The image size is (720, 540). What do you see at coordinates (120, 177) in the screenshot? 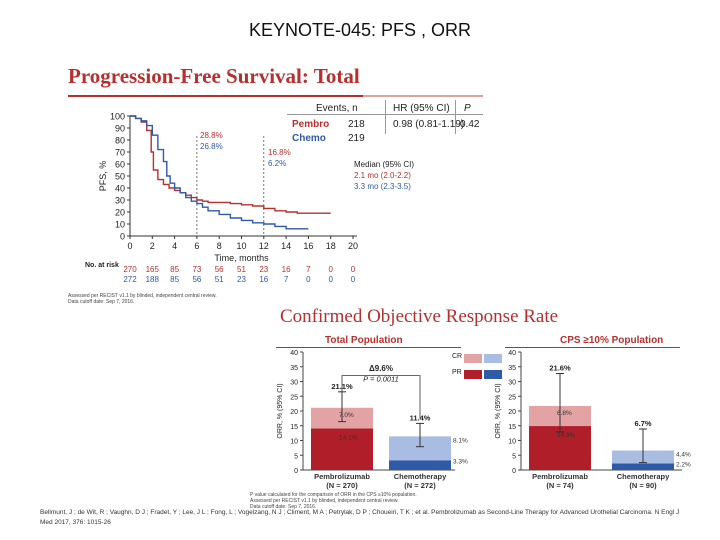
I see `y-tick-label: 50` at bounding box center [120, 177].